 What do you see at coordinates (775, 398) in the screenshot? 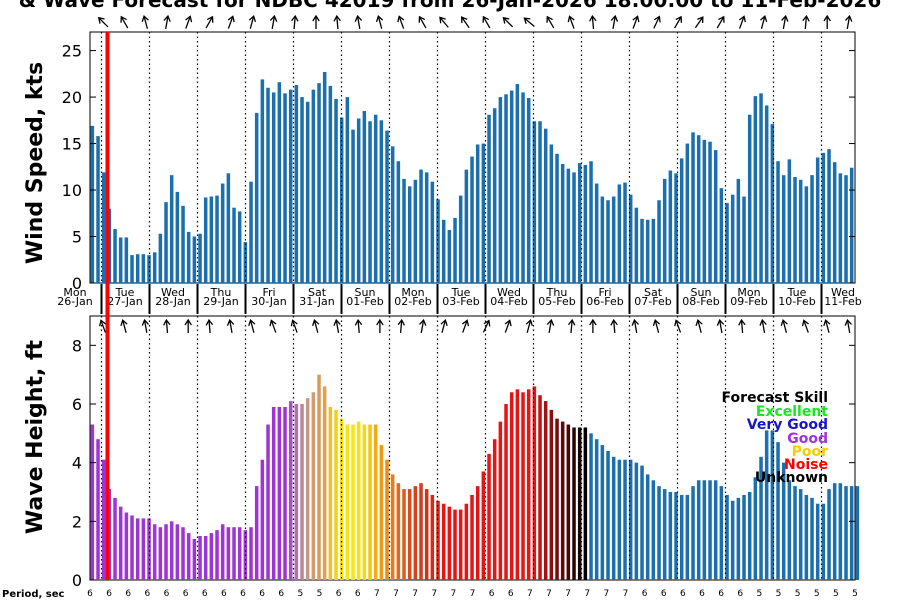
I see `legend-title: Forecast Skill` at bounding box center [775, 398].